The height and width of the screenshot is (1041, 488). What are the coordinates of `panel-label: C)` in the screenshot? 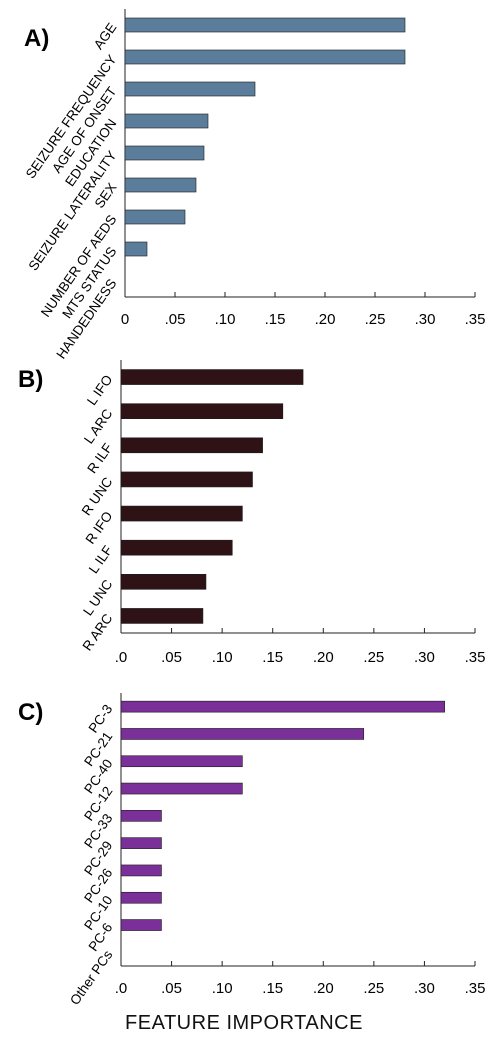 It's located at (30, 712).